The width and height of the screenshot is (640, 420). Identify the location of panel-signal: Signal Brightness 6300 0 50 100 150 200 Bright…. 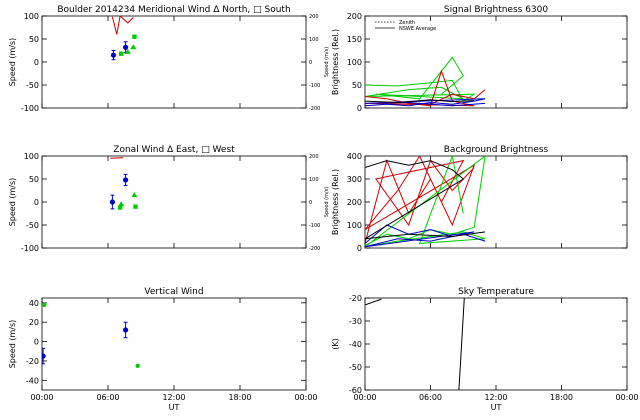
(479, 59).